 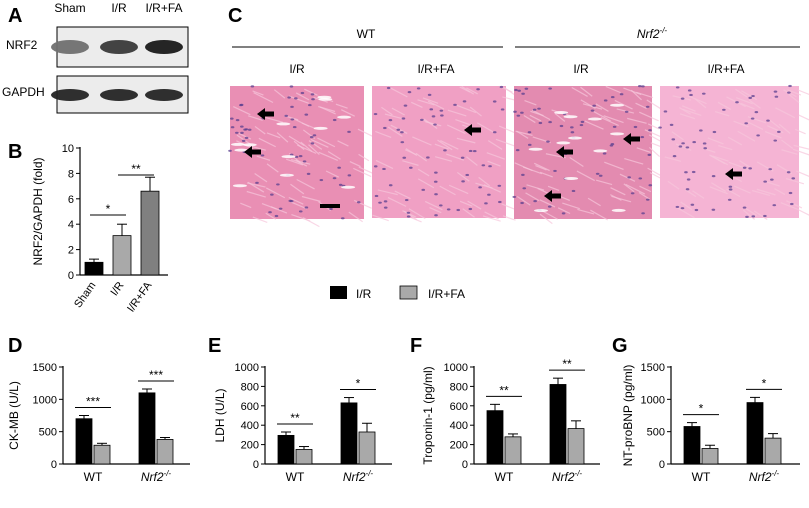 What do you see at coordinates (701, 477) in the screenshot?
I see `x-tick-label: WT` at bounding box center [701, 477].